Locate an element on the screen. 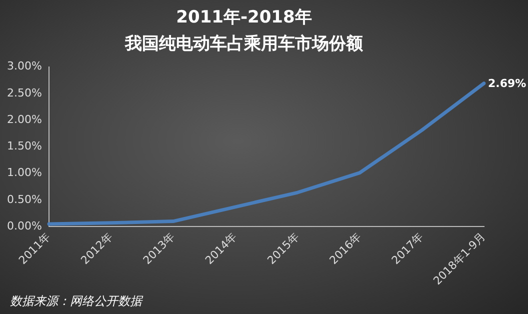 The height and width of the screenshot is (314, 528). chart-title: 2011年-2018年 is located at coordinates (244, 18).